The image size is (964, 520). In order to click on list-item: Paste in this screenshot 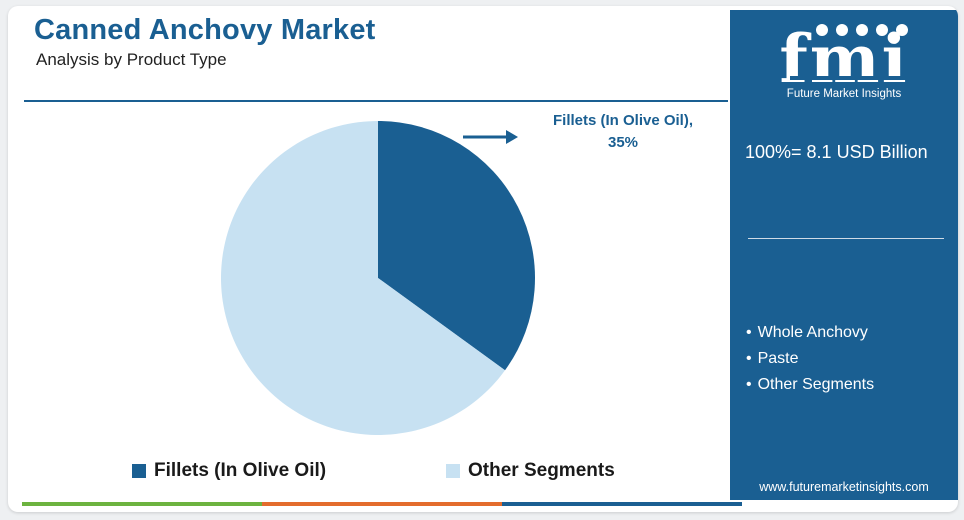, I will do `click(810, 359)`.